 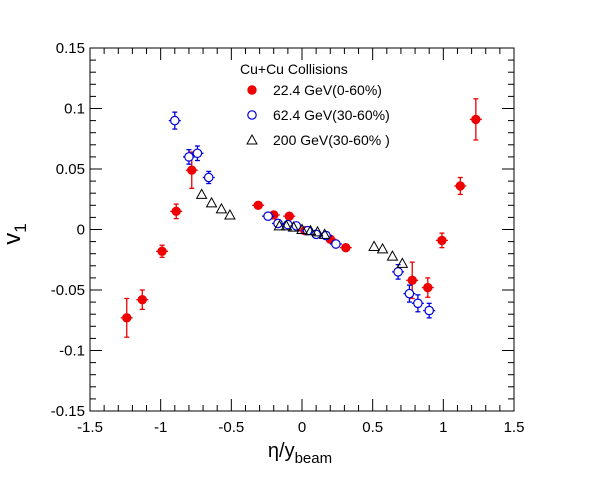 What do you see at coordinates (74, 109) in the screenshot?
I see `y-tick-label: 0.1` at bounding box center [74, 109].